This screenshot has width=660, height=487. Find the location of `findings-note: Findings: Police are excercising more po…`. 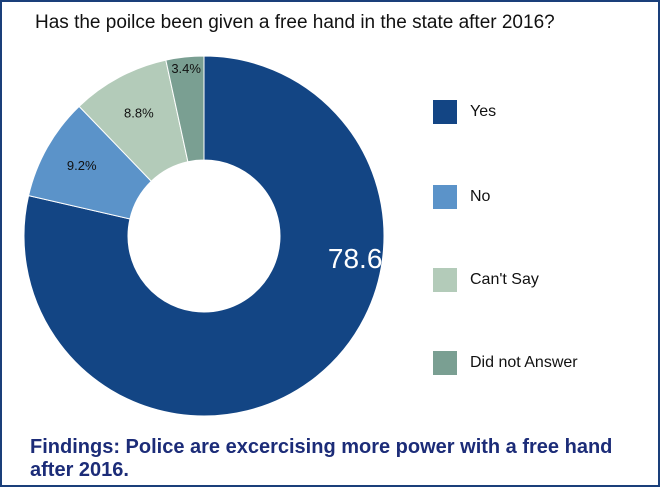

findings-note: Findings: Police are excercising more po… is located at coordinates (321, 458).